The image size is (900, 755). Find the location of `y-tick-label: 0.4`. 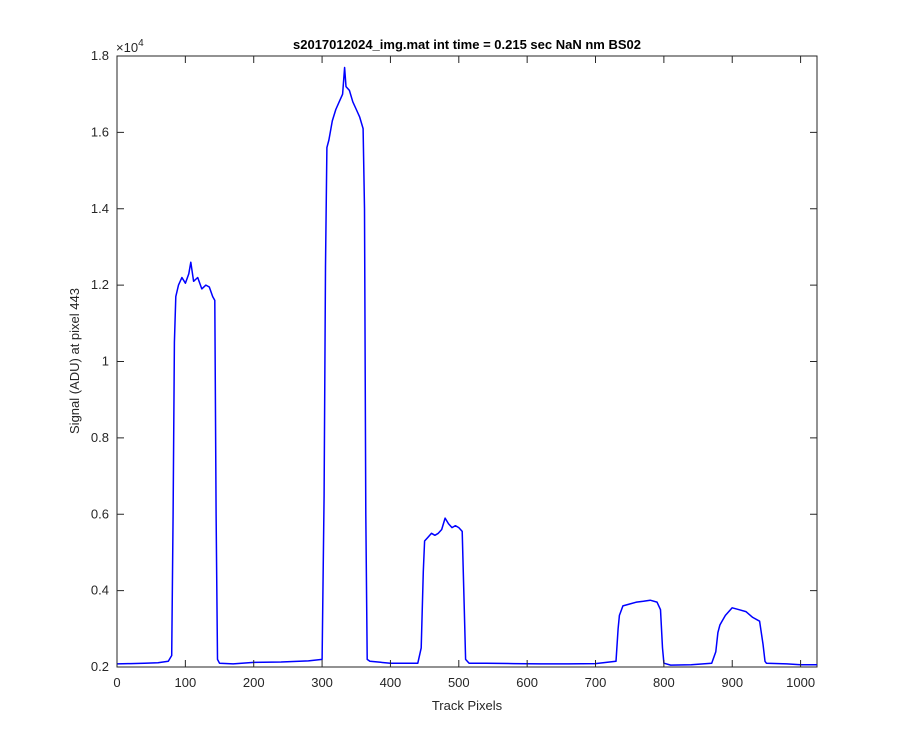

y-tick-label: 0.4 is located at coordinates (100, 590).